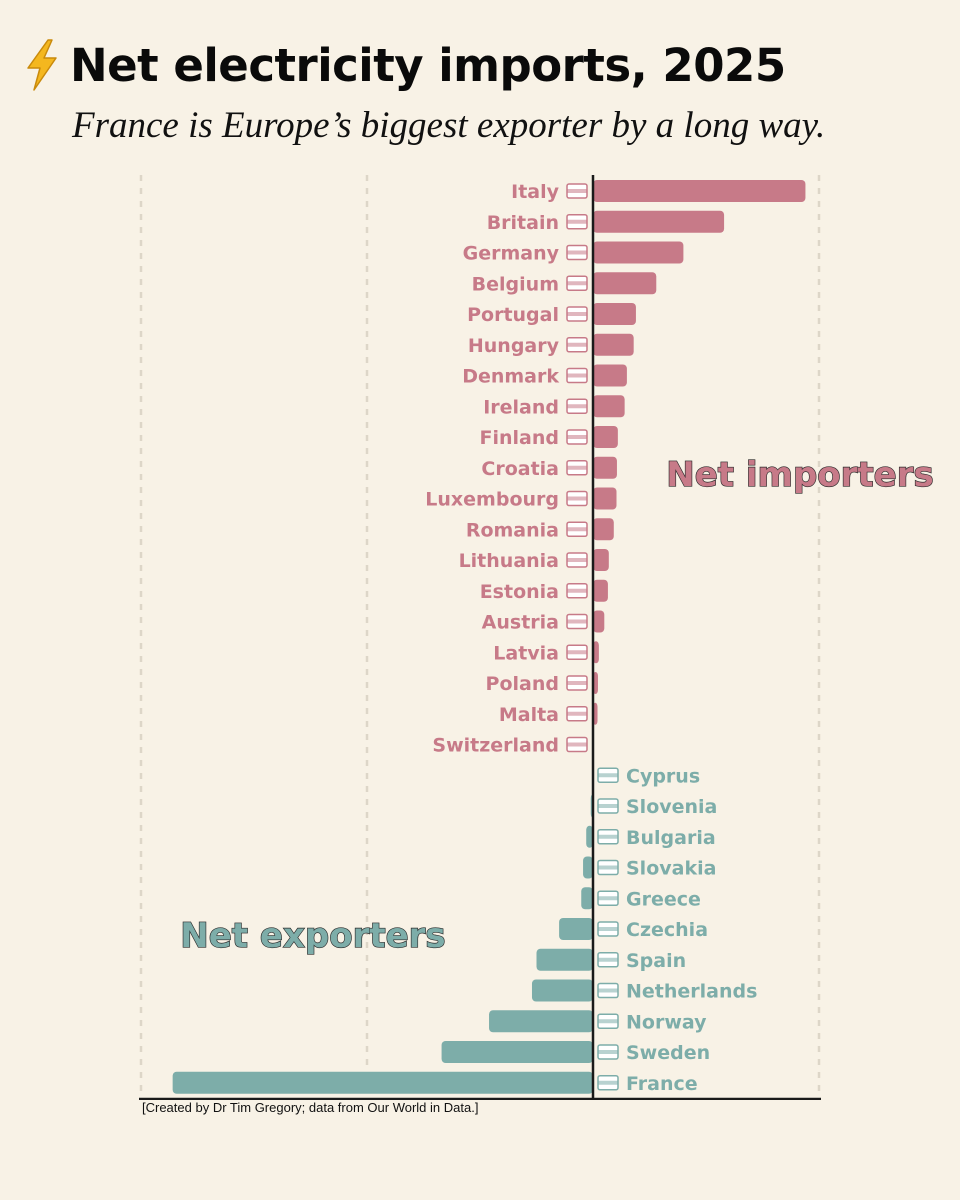 The height and width of the screenshot is (1200, 960). What do you see at coordinates (663, 776) in the screenshot?
I see `country-label: Cyprus` at bounding box center [663, 776].